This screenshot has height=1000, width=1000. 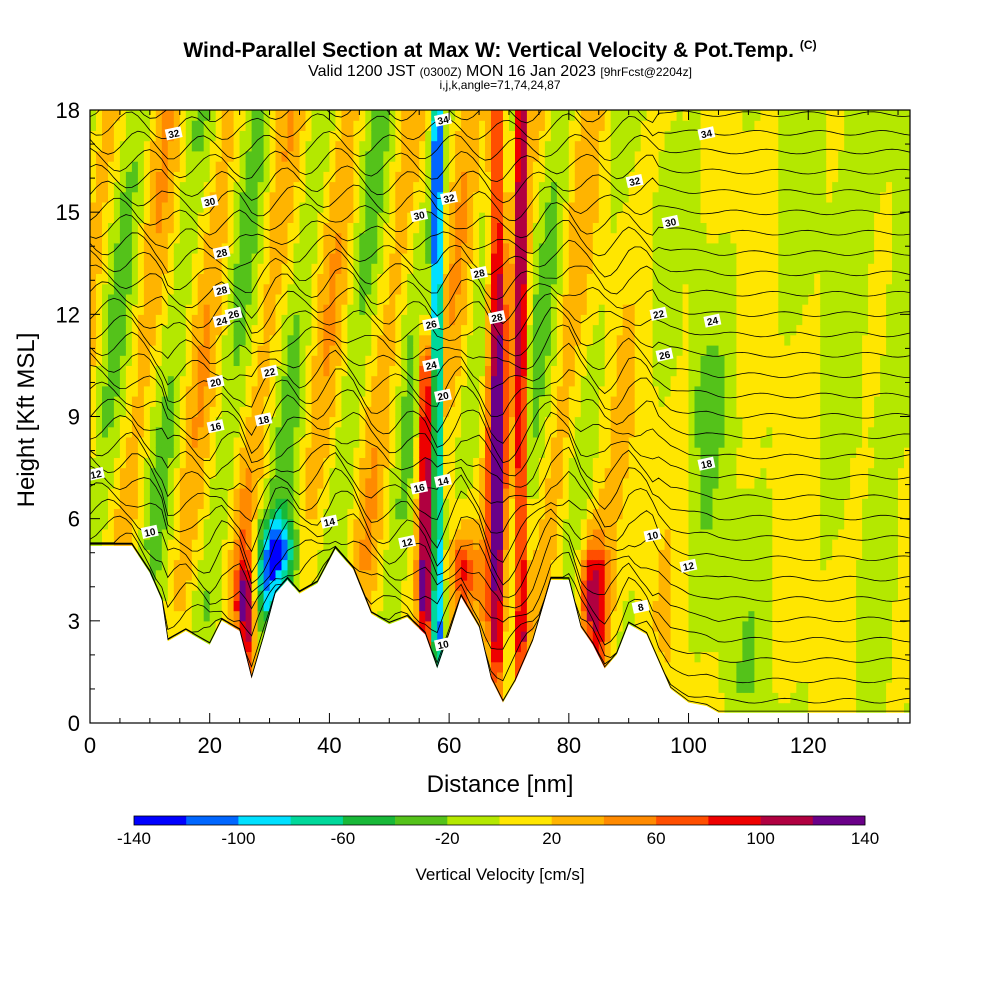 What do you see at coordinates (74, 417) in the screenshot?
I see `y-tick-label: 9` at bounding box center [74, 417].